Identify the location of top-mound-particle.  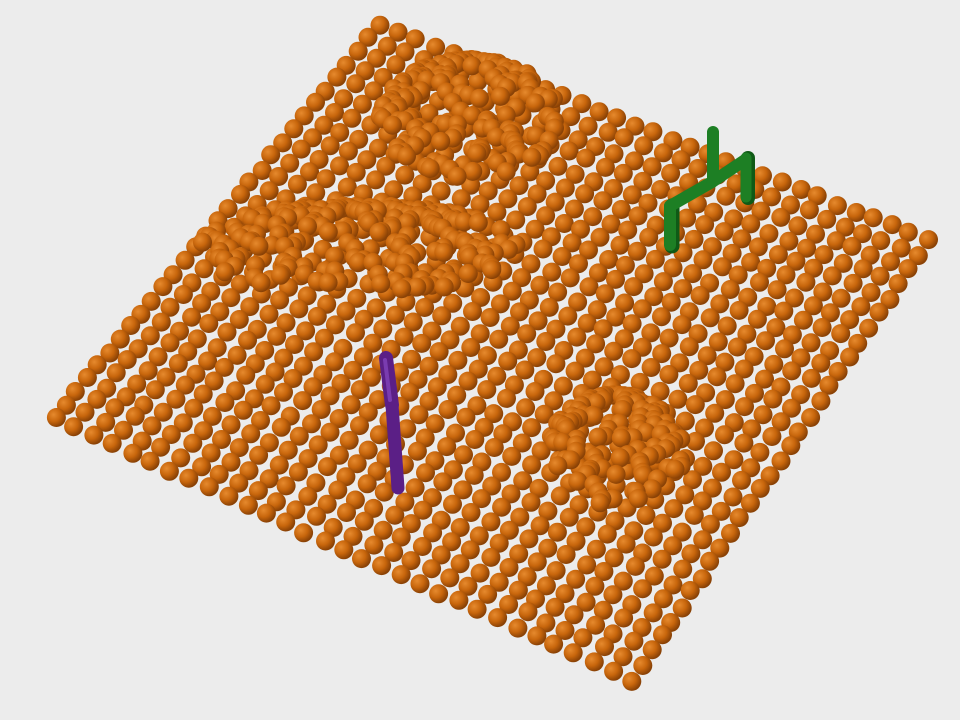
(477, 153).